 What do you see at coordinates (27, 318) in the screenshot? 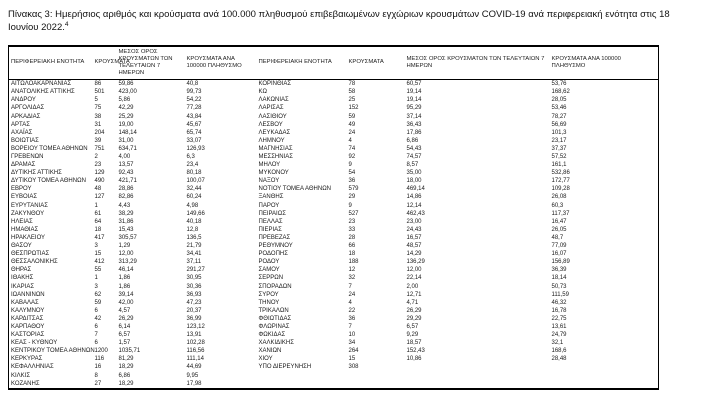
I see `region-cell: ΚΑΡΔΙΤΣΑΣ` at bounding box center [27, 318].